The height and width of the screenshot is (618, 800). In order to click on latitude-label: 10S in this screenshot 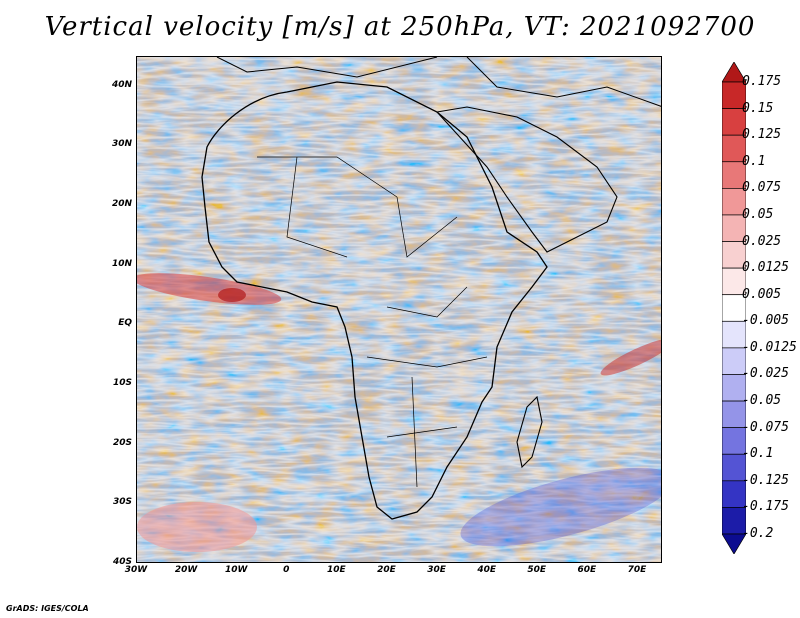, I will do `click(122, 383)`.